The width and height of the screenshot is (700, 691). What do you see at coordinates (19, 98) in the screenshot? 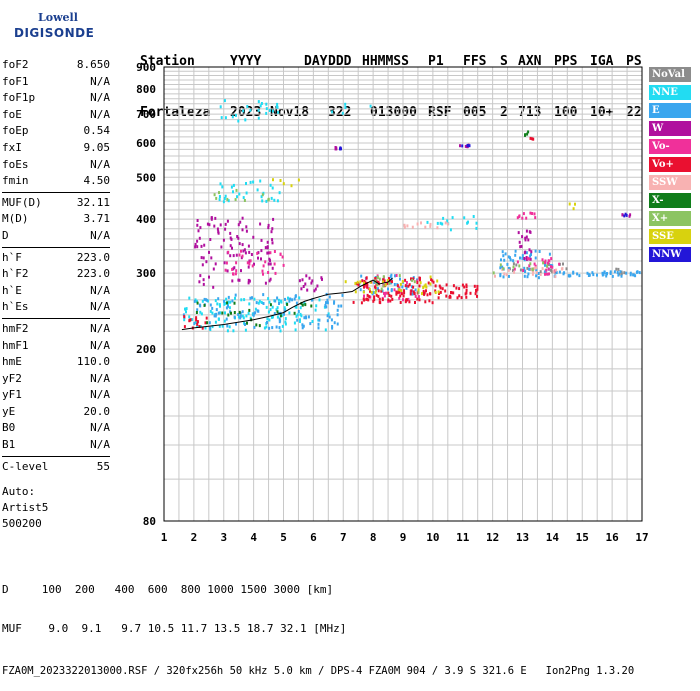
I see `param-name: foF1p` at bounding box center [19, 98].